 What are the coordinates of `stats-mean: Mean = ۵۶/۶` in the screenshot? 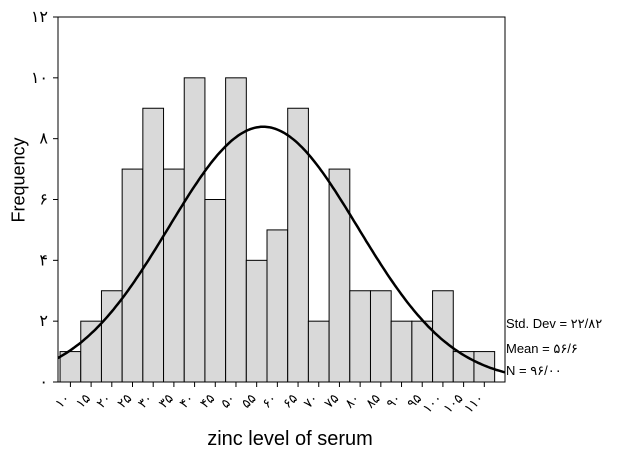 It's located at (542, 348).